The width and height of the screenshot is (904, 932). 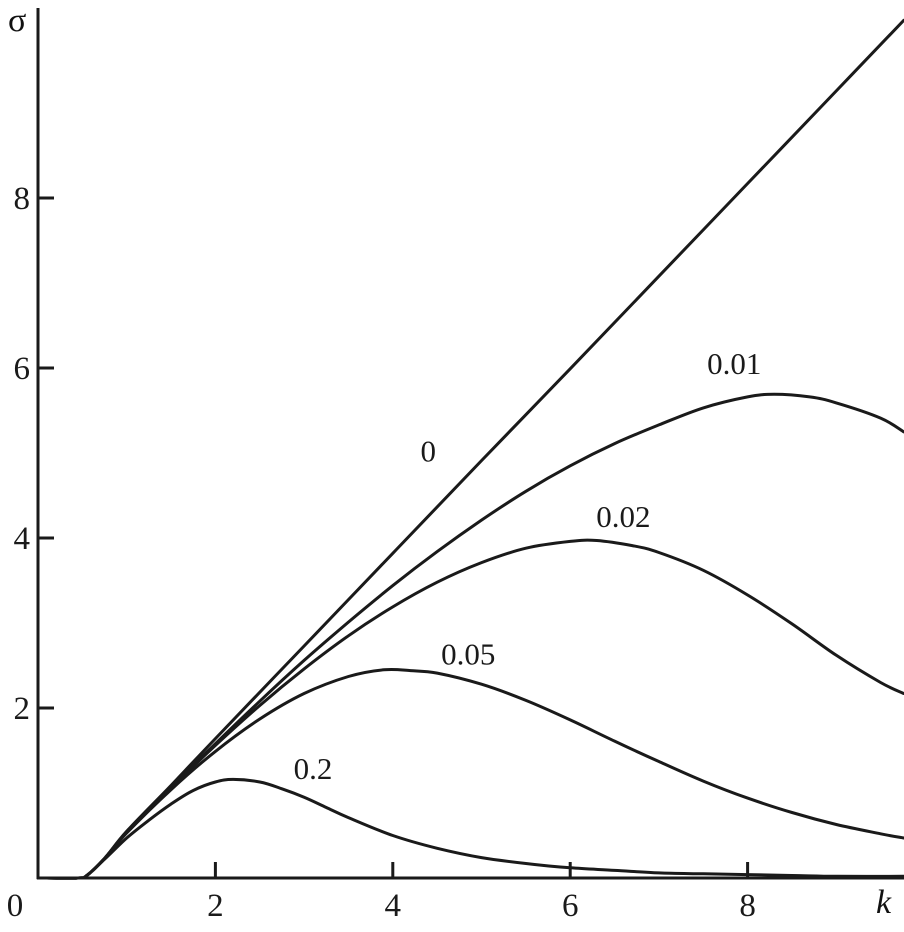 I want to click on y-tick-label: 4, so click(x=22, y=539).